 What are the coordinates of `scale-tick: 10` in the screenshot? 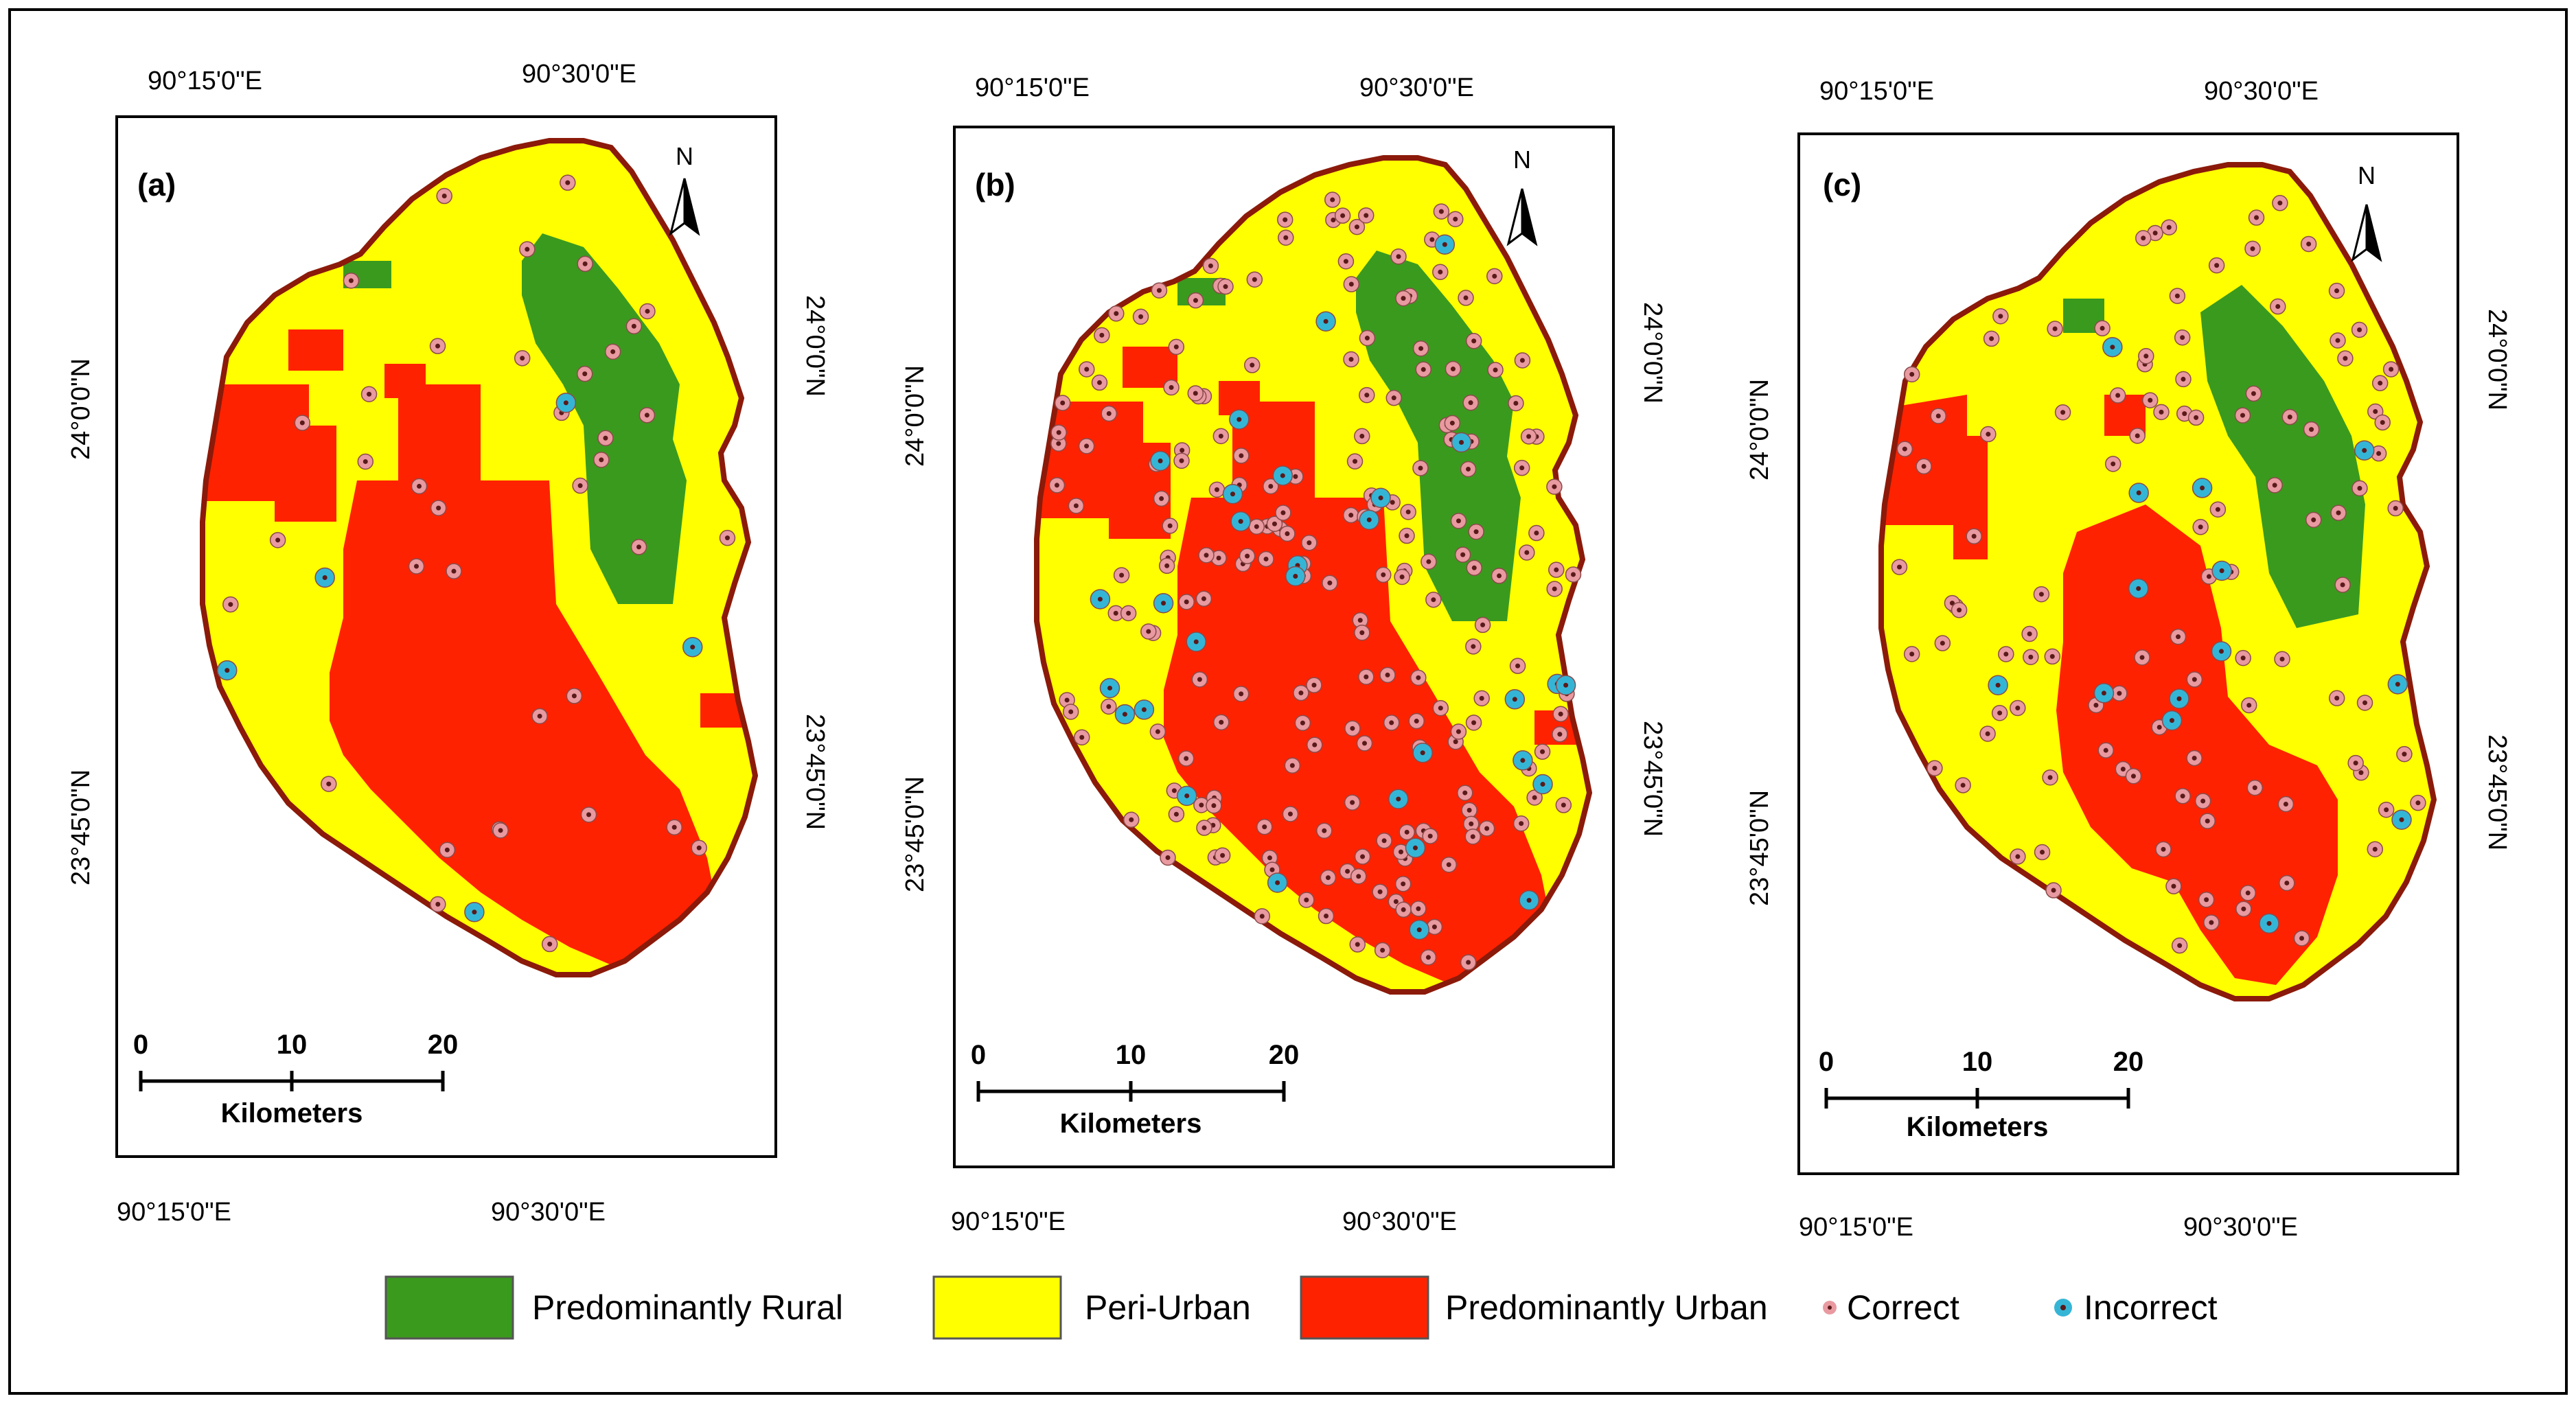 It's located at (1977, 1062).